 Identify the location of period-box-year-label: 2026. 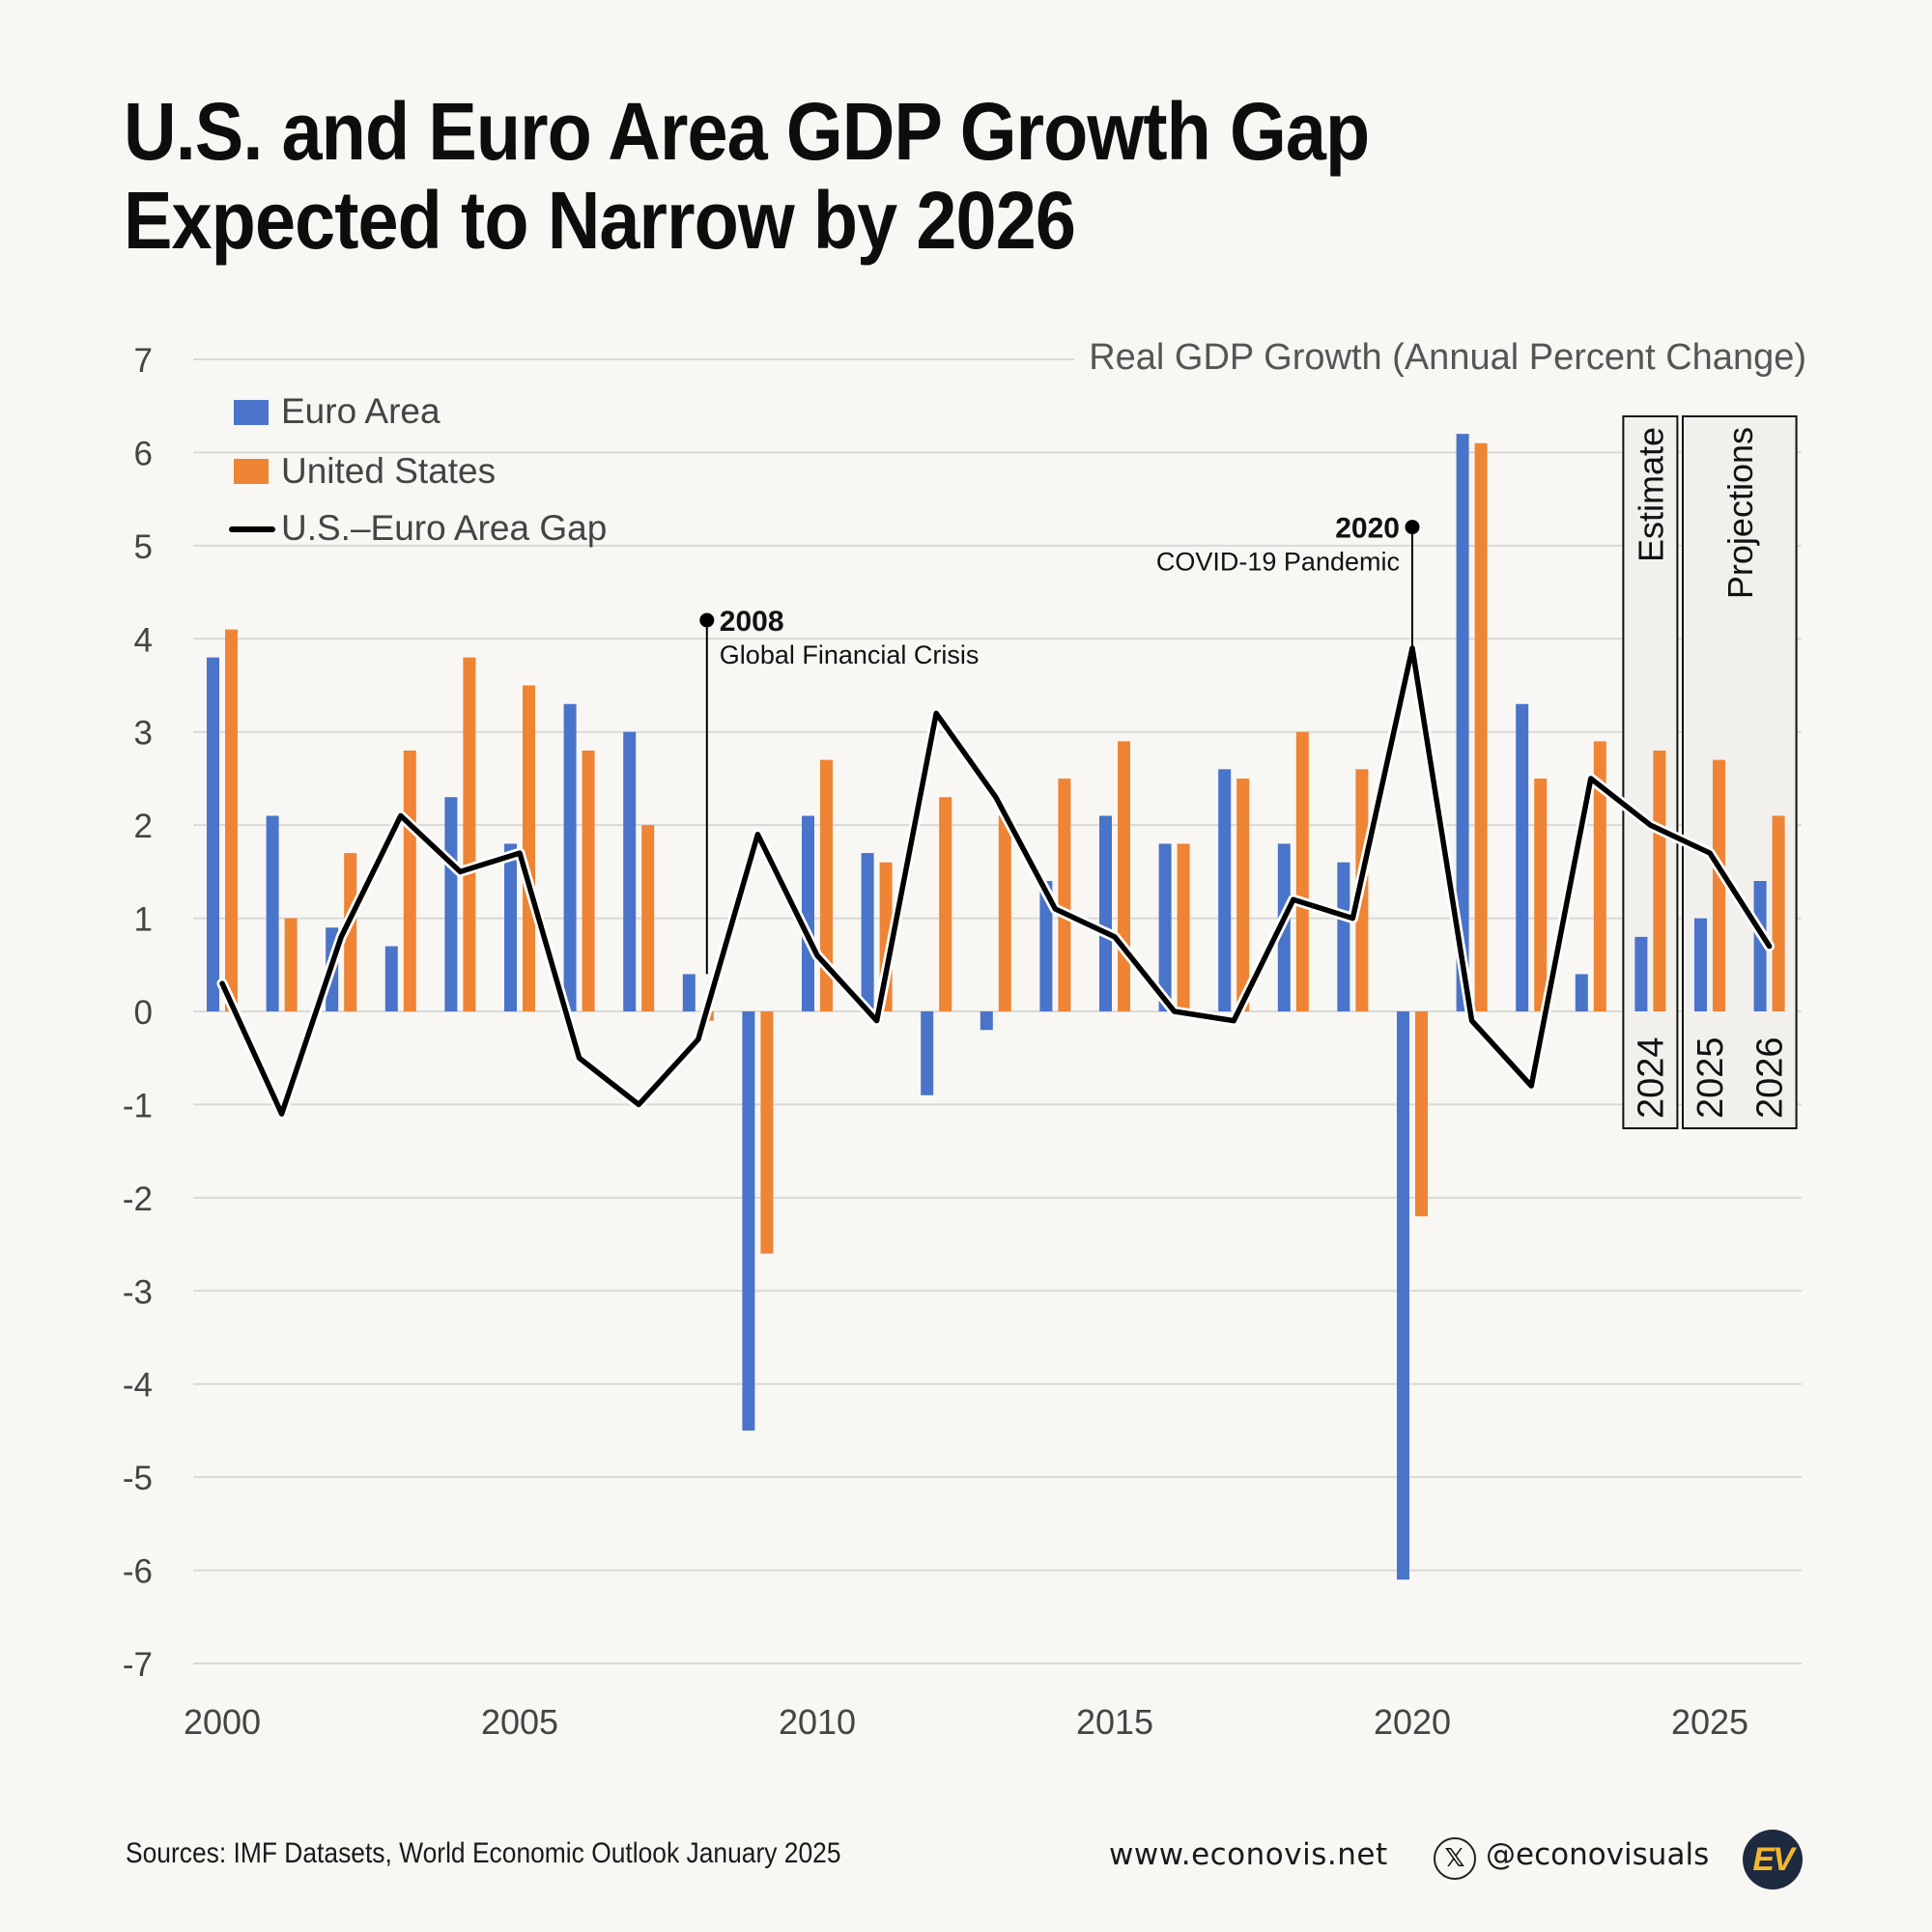
(1770, 1078).